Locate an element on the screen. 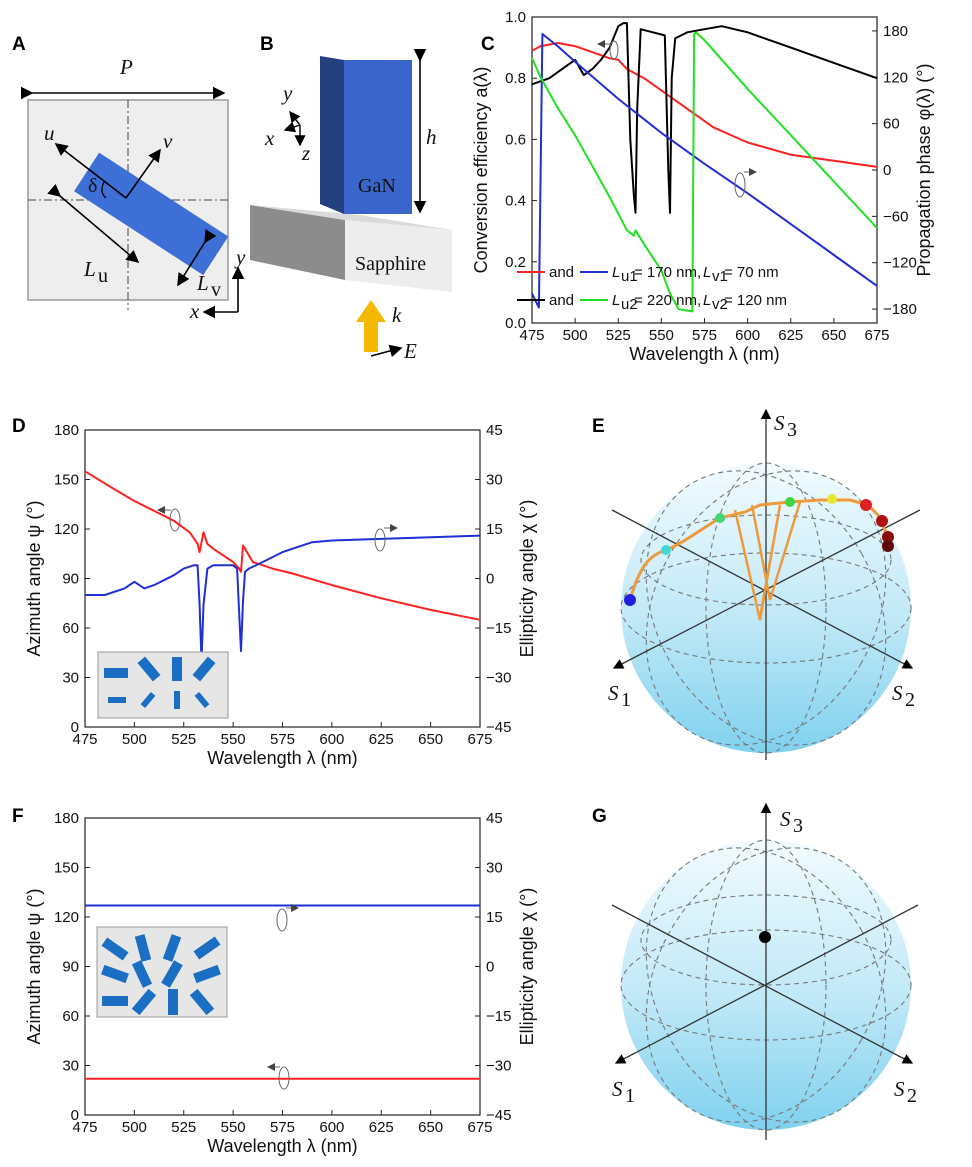 This screenshot has width=972, height=1167. x-tick-label: 525 is located at coordinates (618, 335).